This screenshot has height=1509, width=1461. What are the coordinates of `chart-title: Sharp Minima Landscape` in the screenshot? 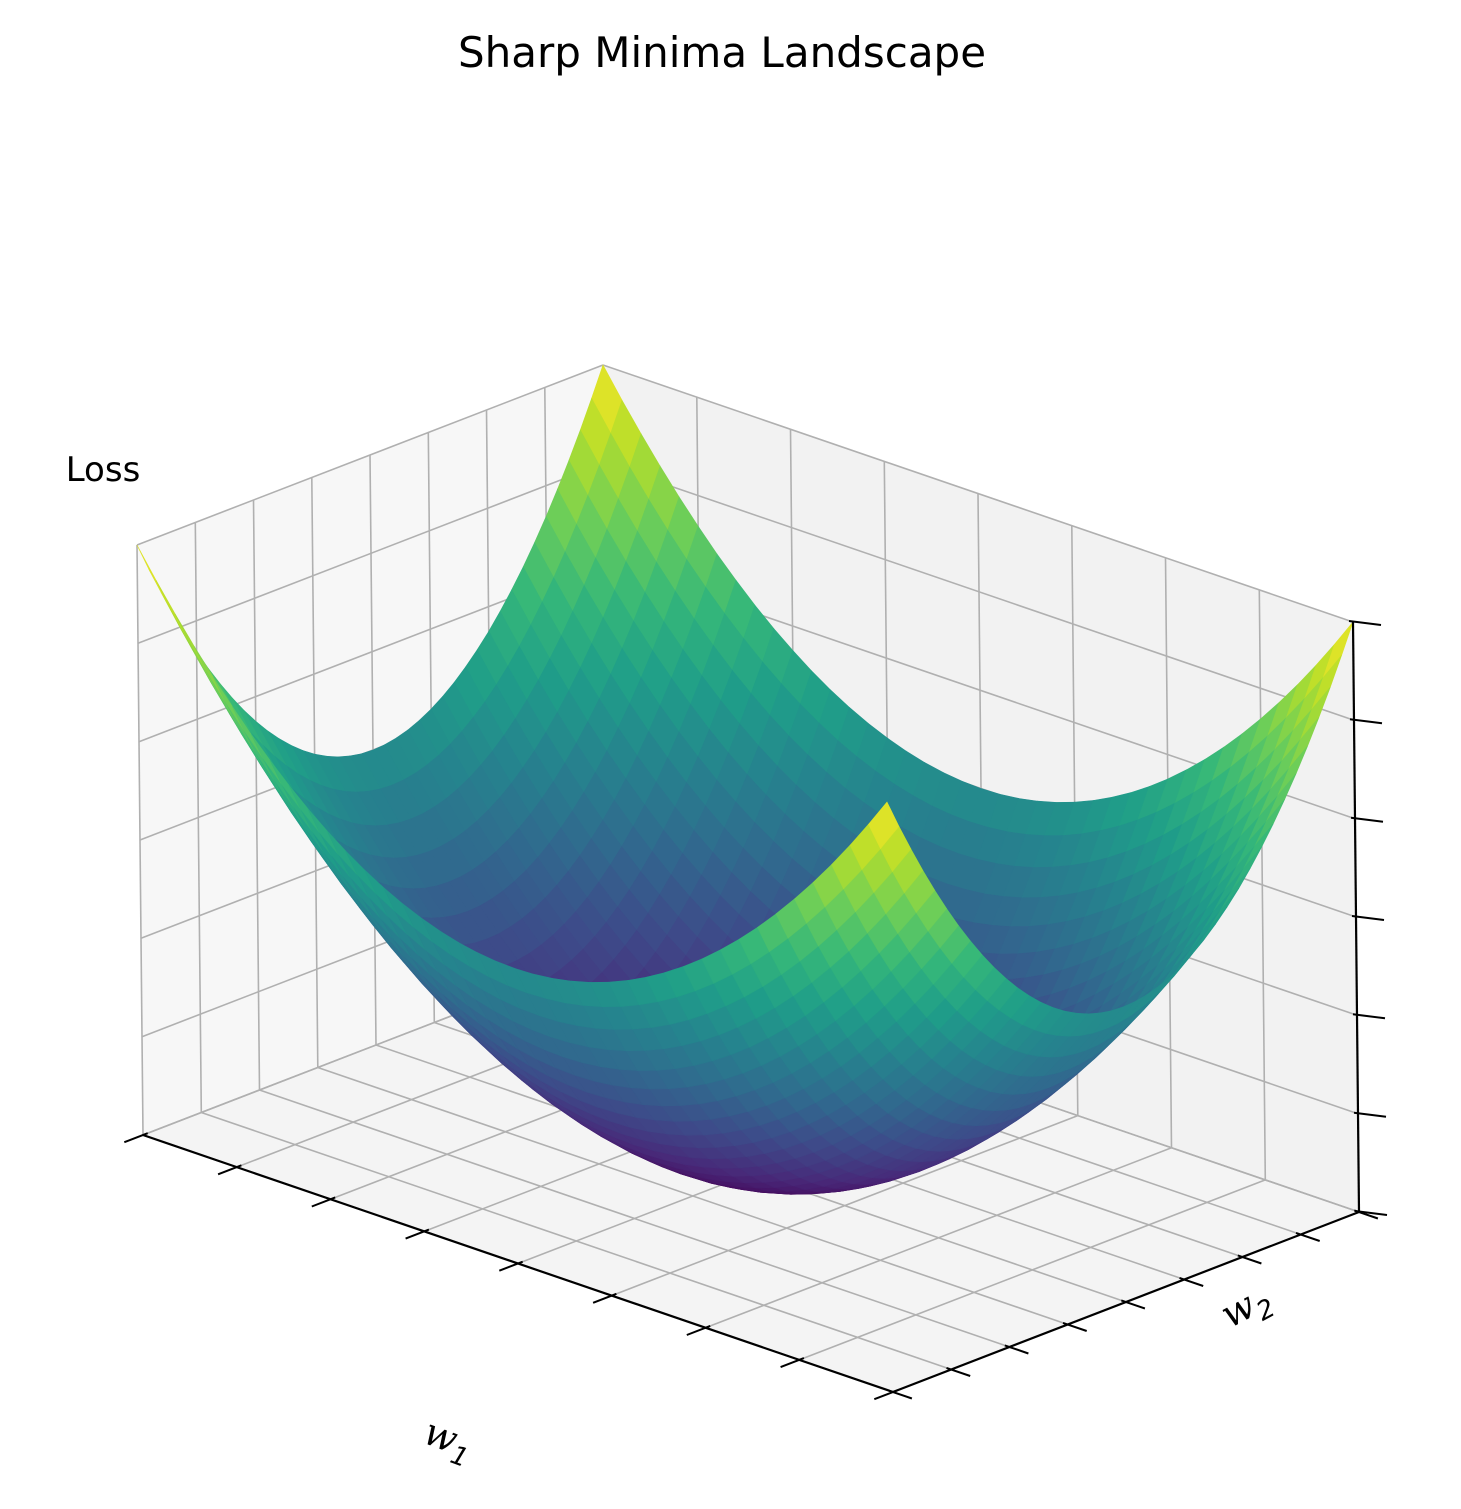 It's located at (722, 52).